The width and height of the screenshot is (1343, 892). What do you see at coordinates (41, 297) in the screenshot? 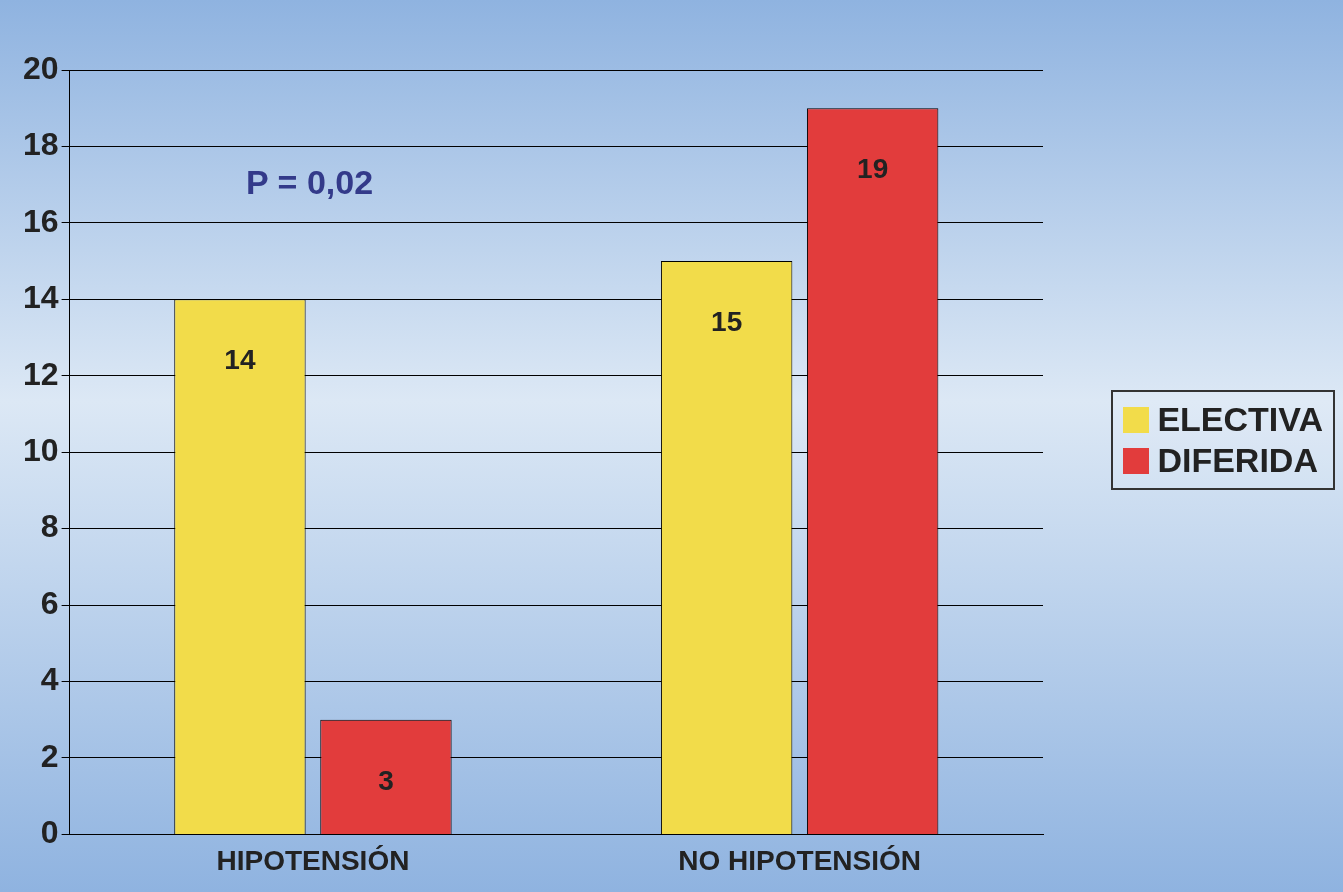
I see `y-tick-label: 14` at bounding box center [41, 297].